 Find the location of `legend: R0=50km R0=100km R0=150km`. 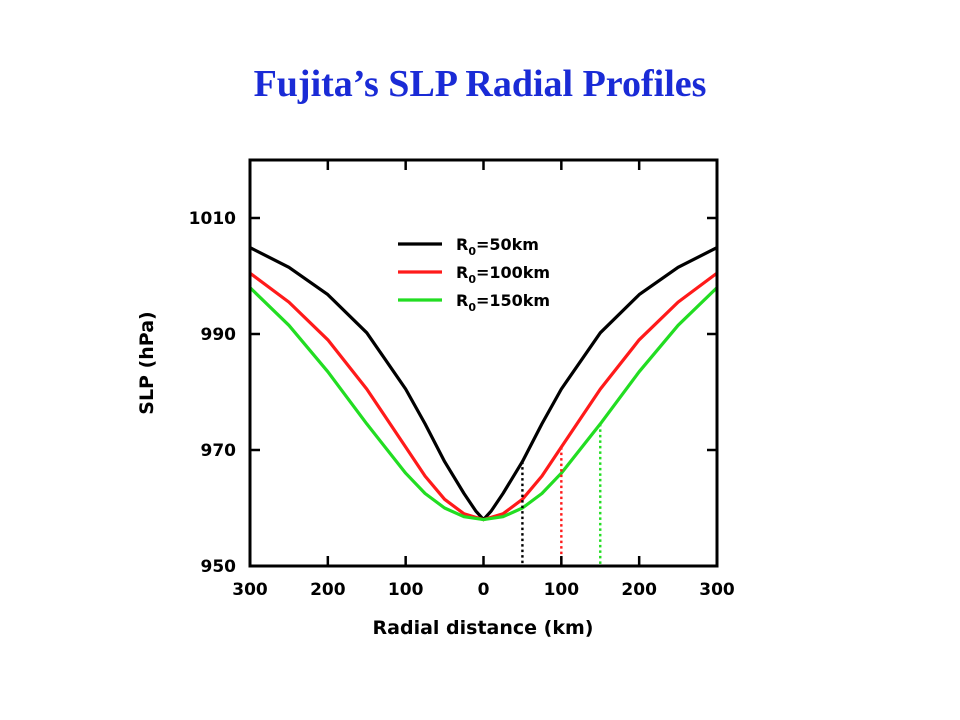

legend: R0=50km R0=100km R0=150km is located at coordinates (474, 274).